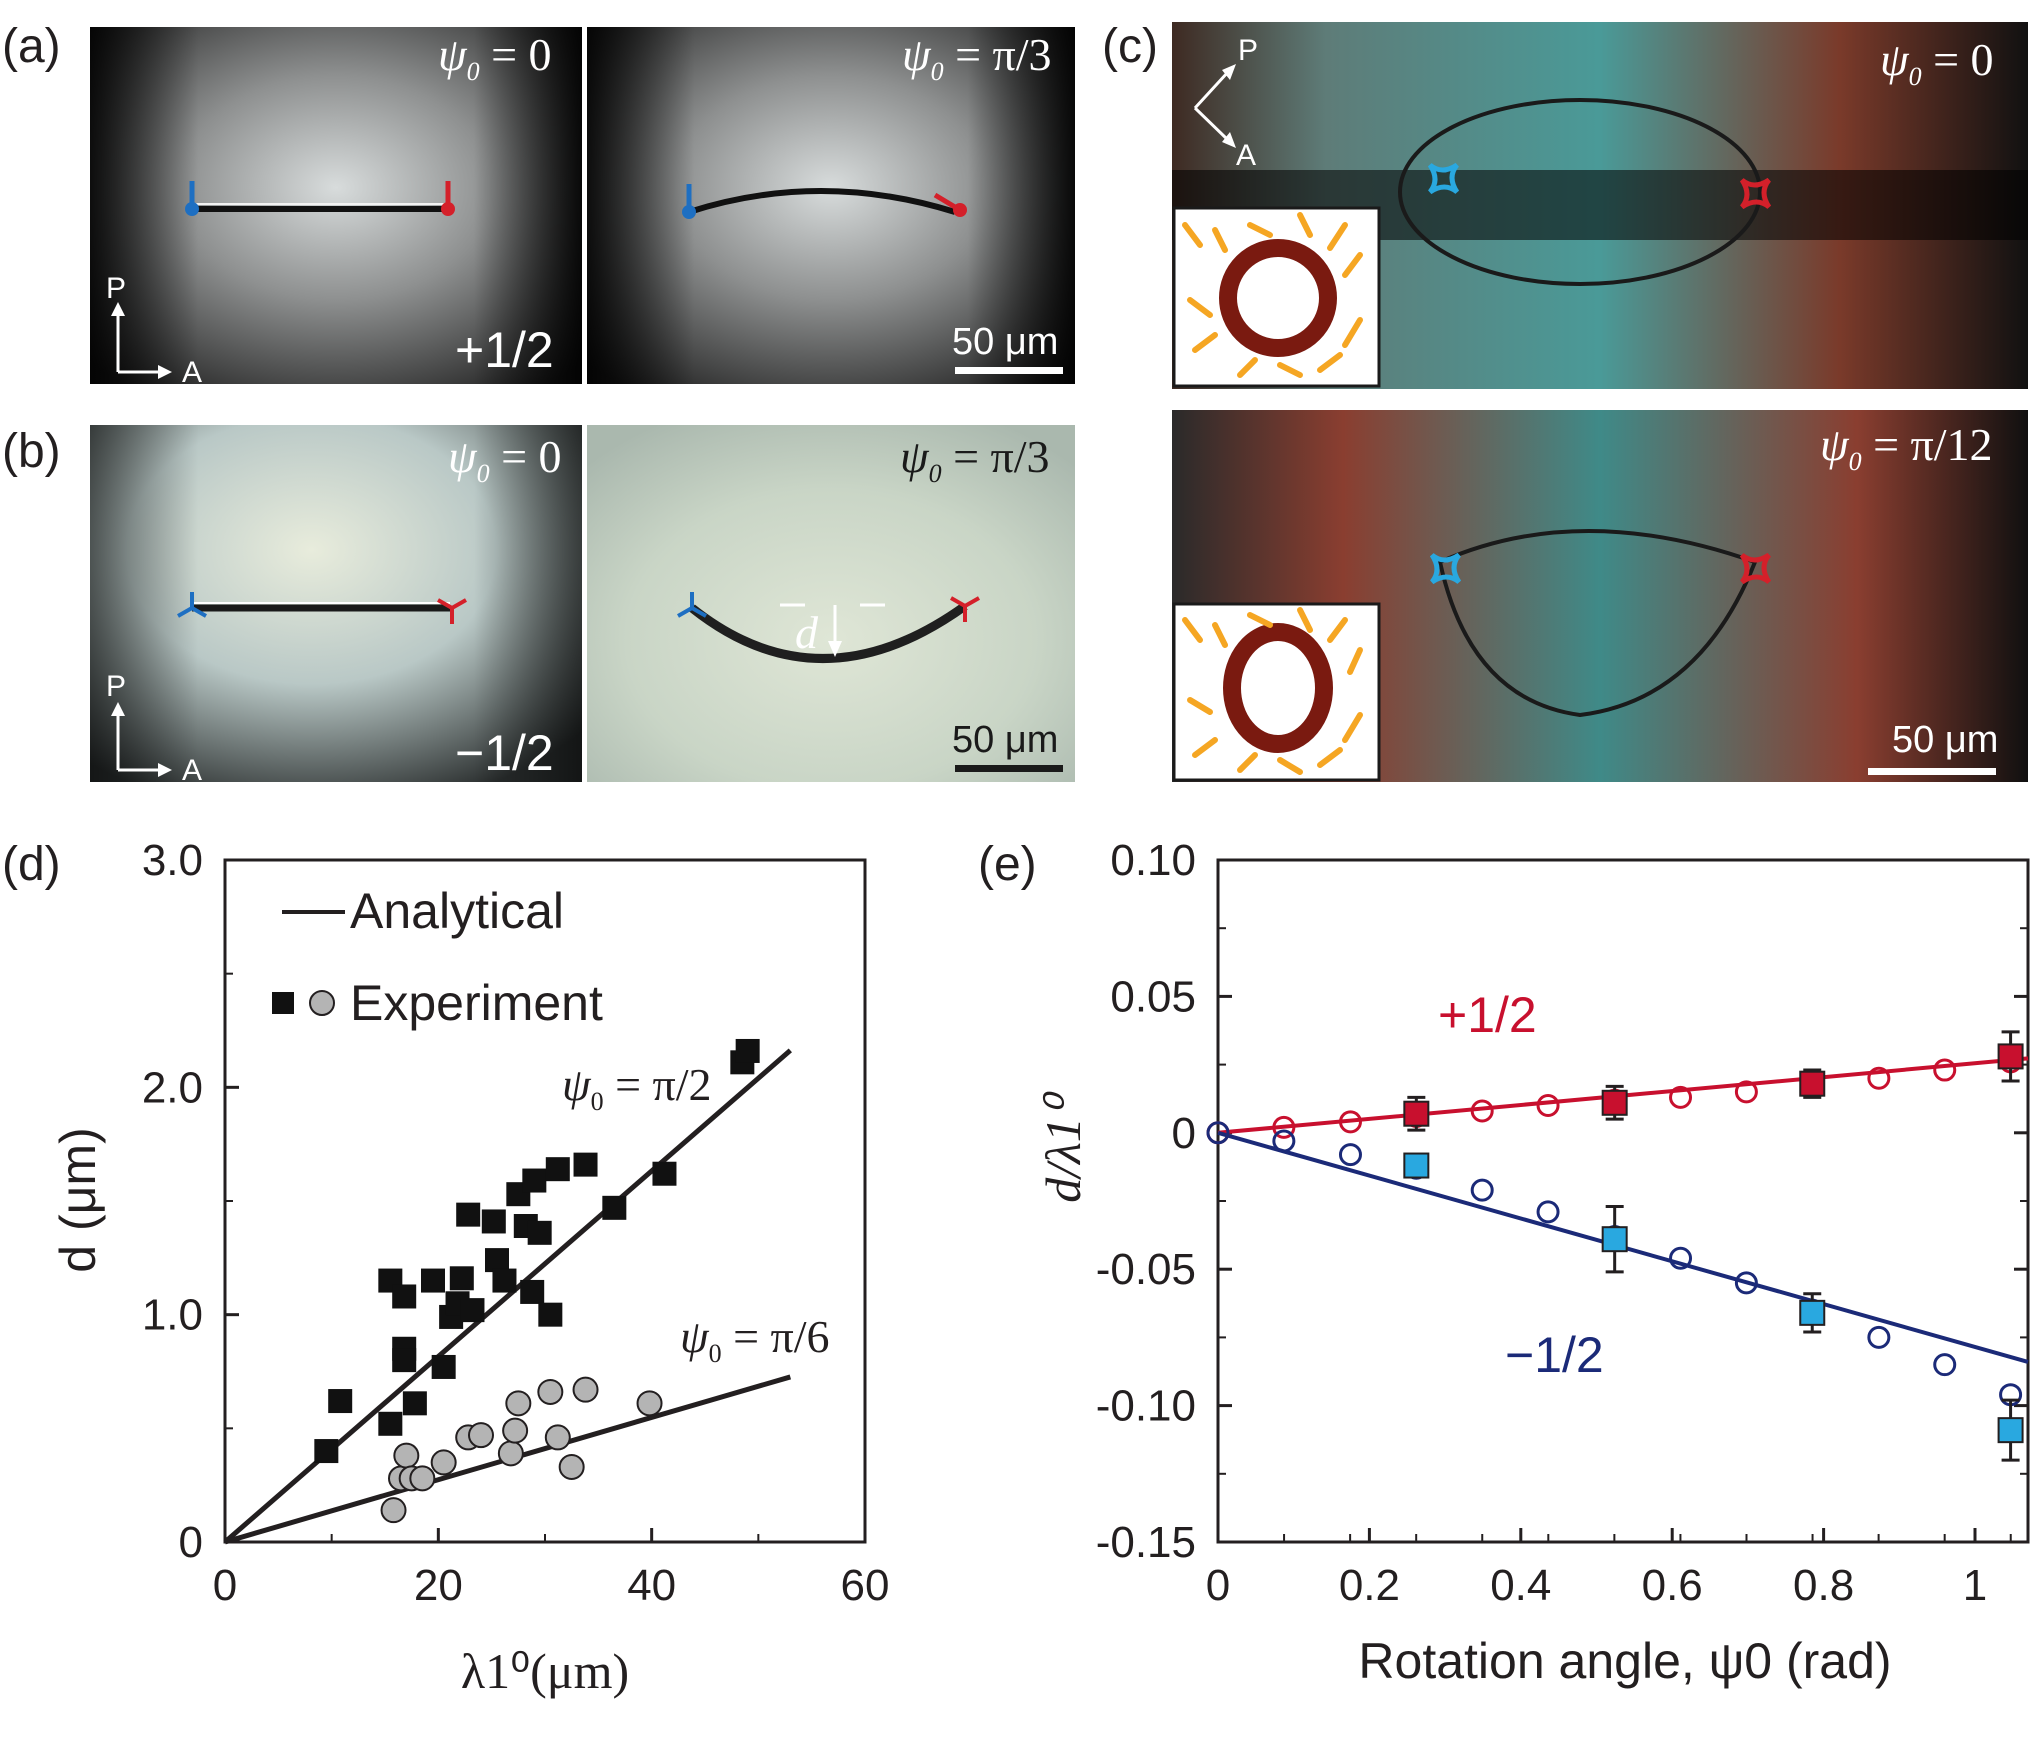 The image size is (2031, 1738). Describe the element at coordinates (283, 1003) in the screenshot. I see `legend-square-swatch` at that location.